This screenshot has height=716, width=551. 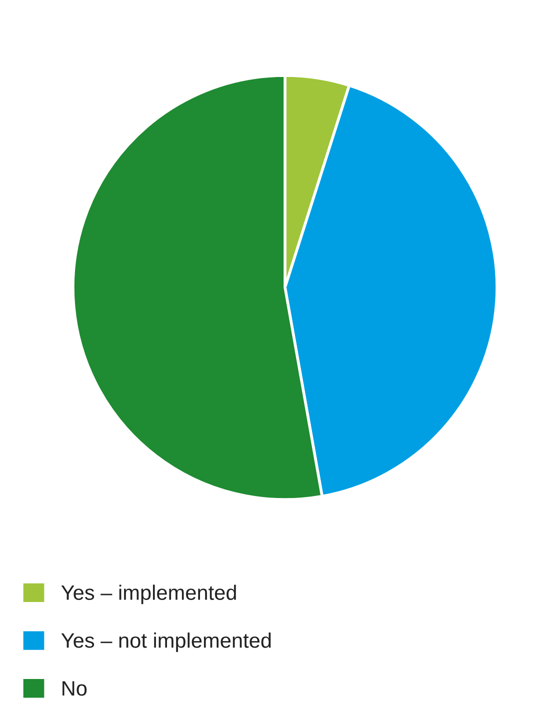 I want to click on legend-label: Yes – not implemented, so click(x=166, y=642).